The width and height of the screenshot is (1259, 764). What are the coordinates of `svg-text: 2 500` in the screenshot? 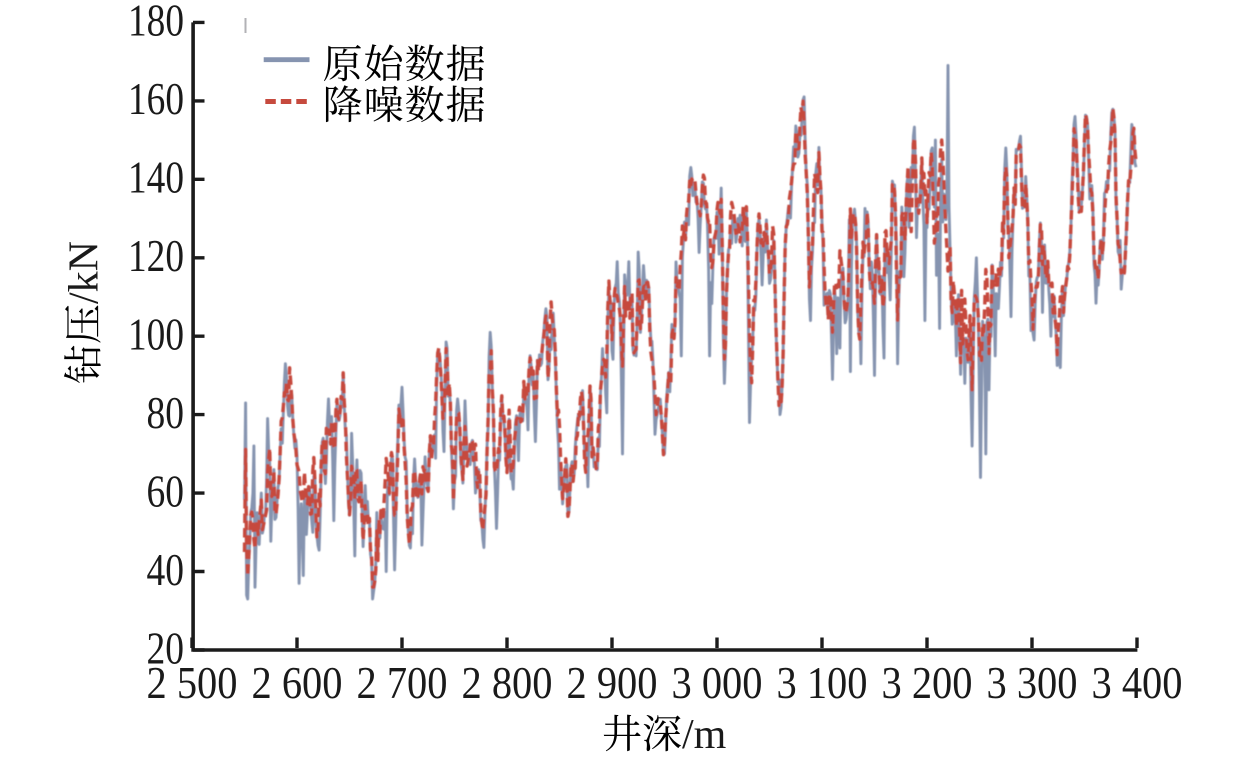 It's located at (192, 682).